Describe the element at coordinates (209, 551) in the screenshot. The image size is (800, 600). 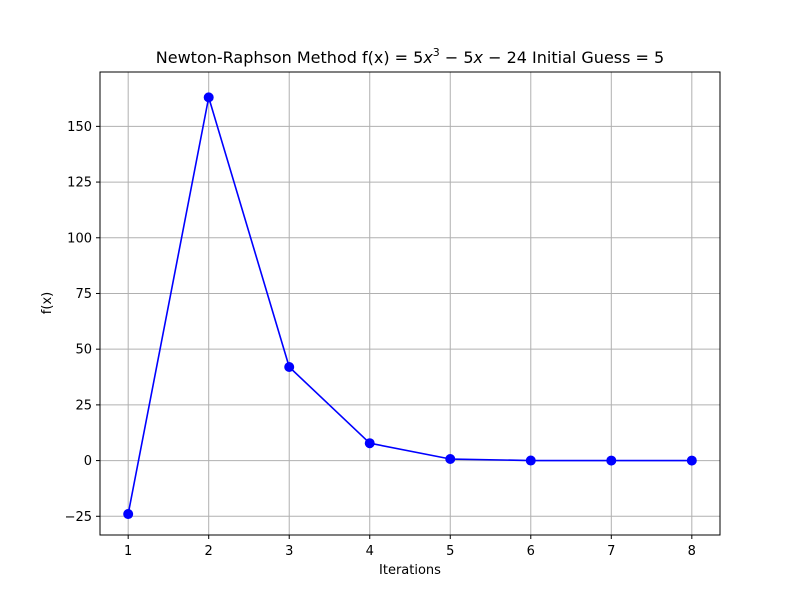
I see `x-tick-label: 2` at that location.